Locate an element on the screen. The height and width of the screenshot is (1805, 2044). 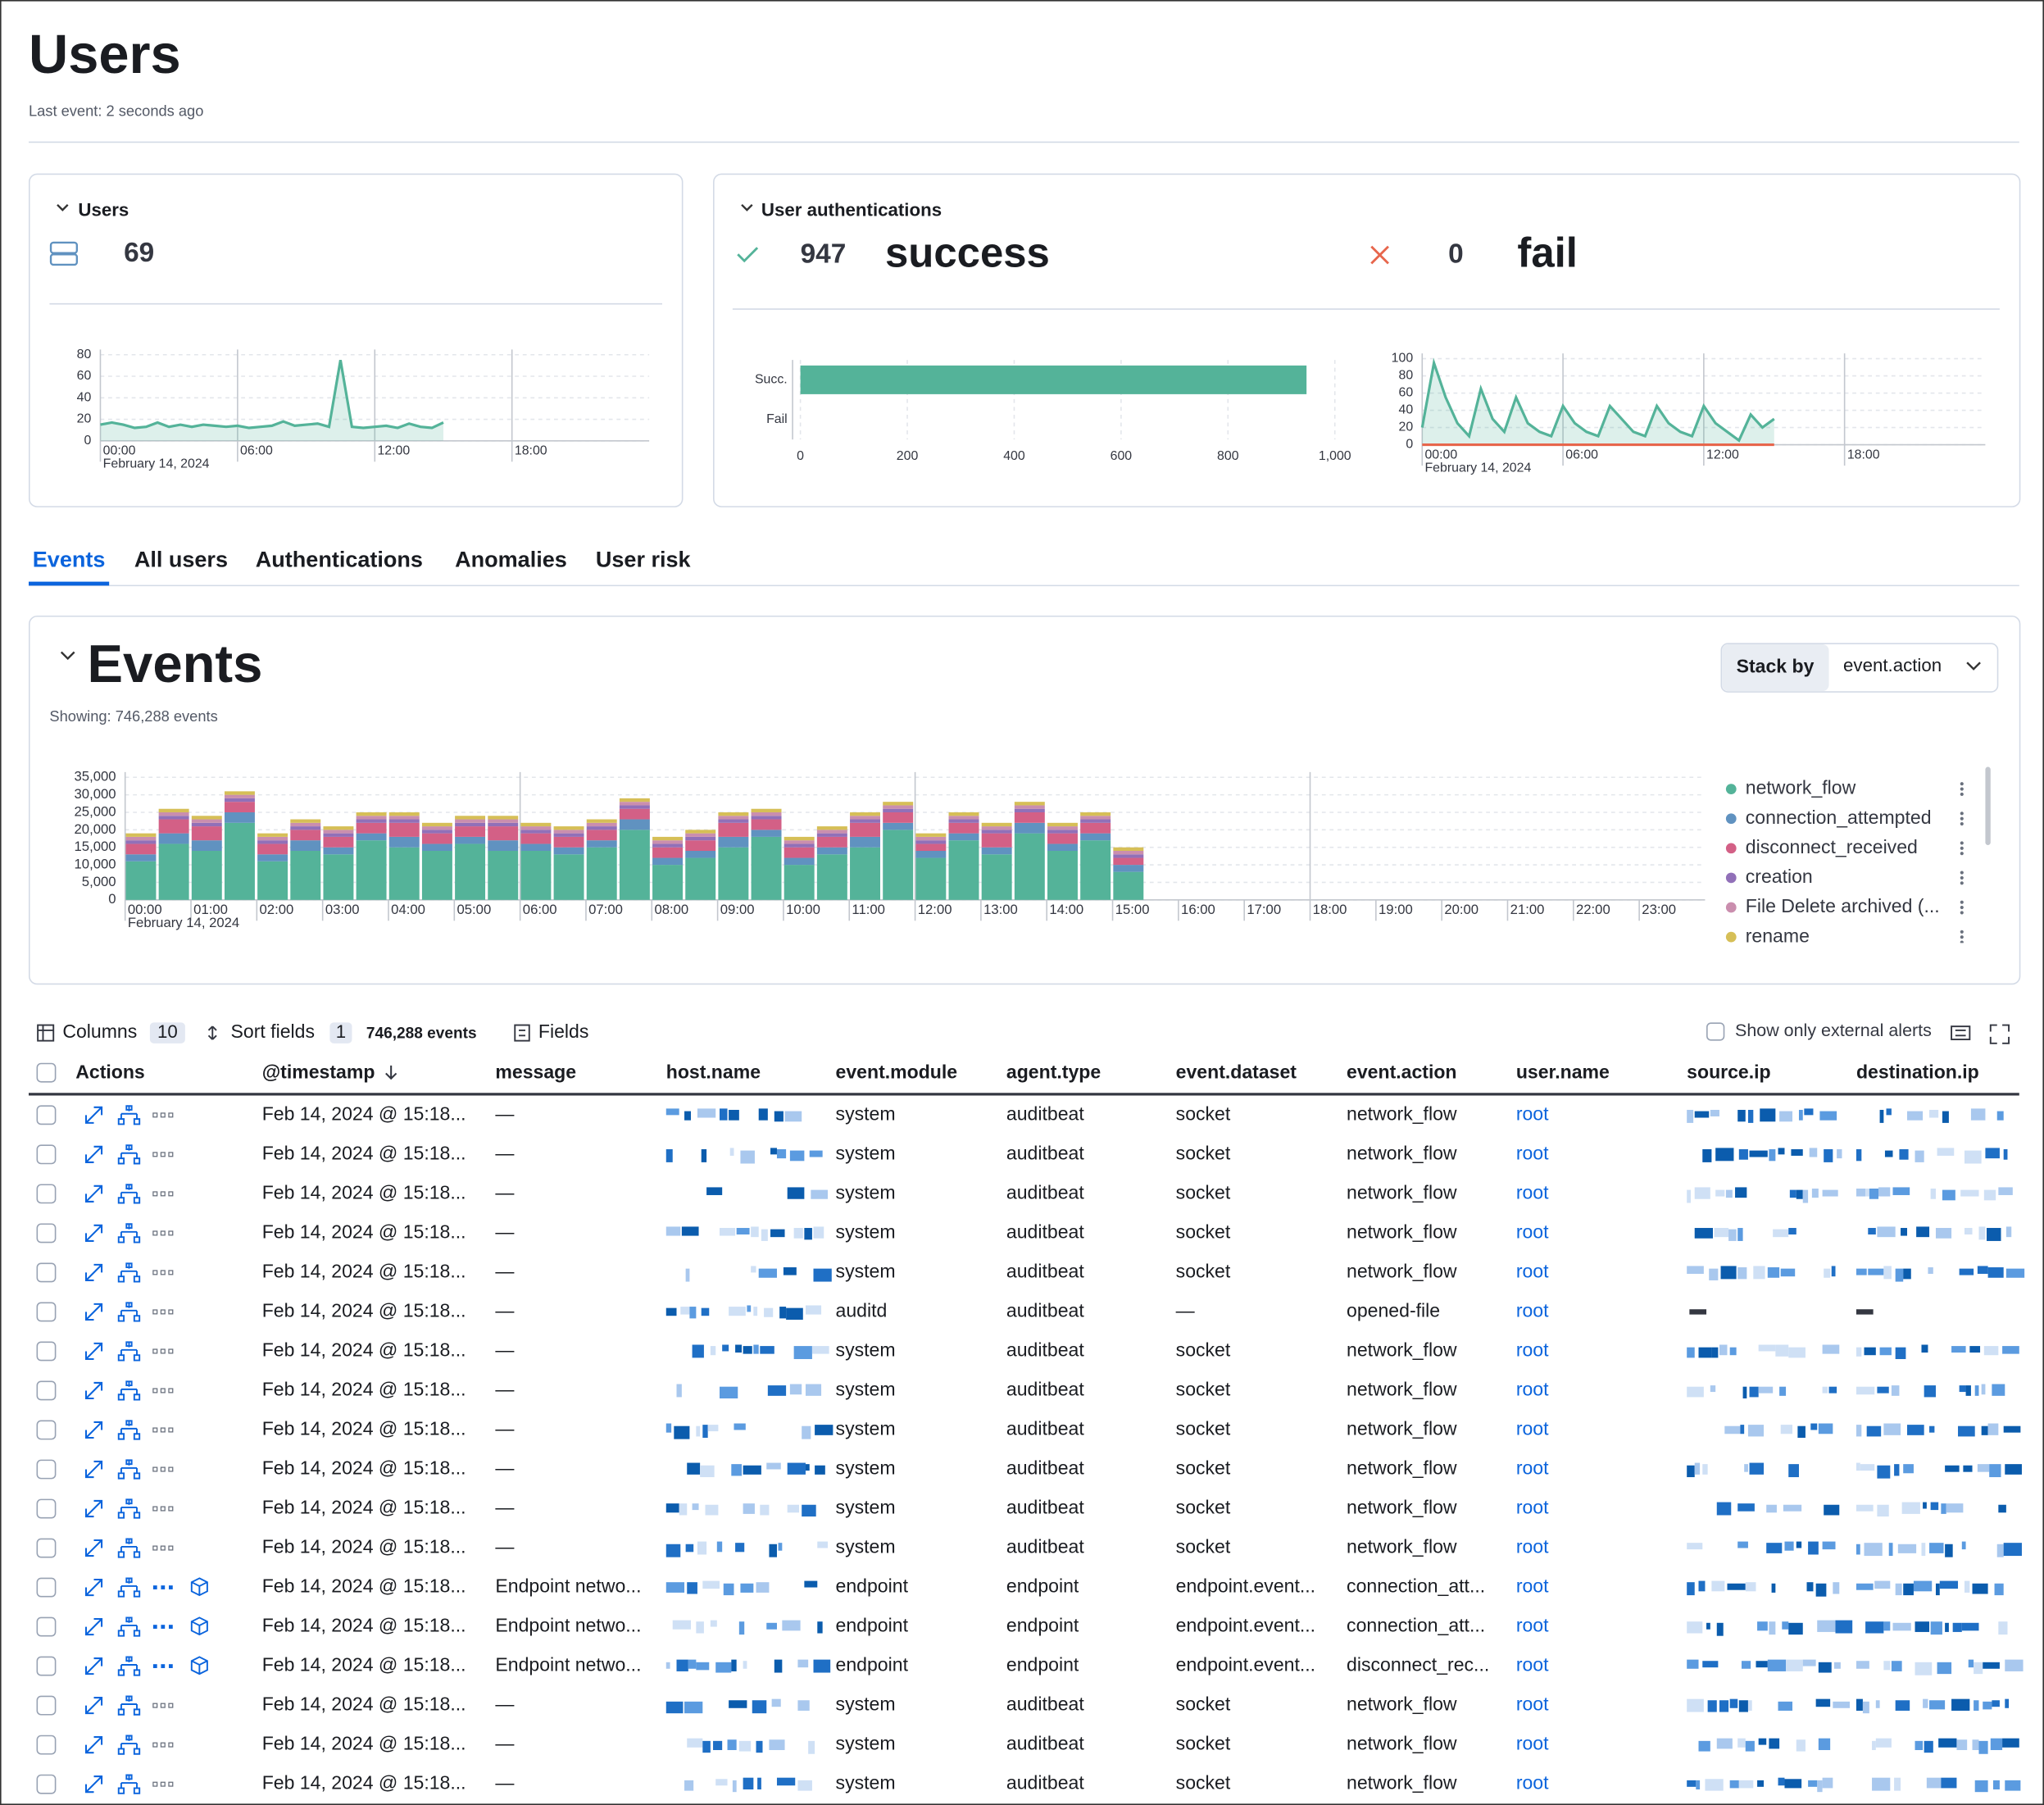
toolbar-button: Columns is located at coordinates (99, 1031).